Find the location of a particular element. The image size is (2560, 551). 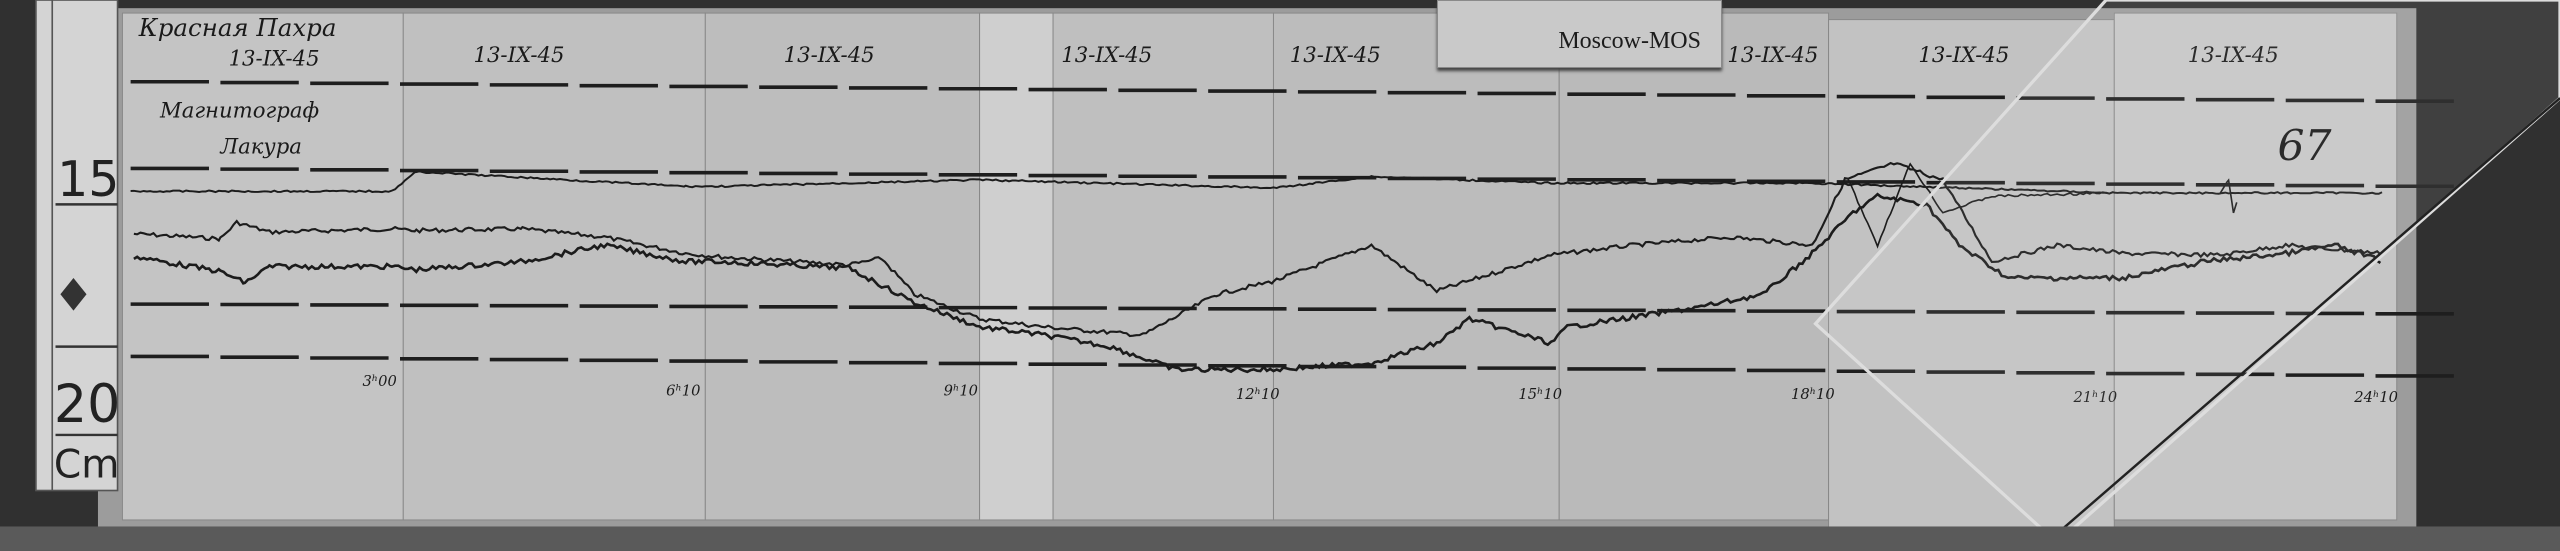

ruler: 15 20 Cm is located at coordinates (77, 246).